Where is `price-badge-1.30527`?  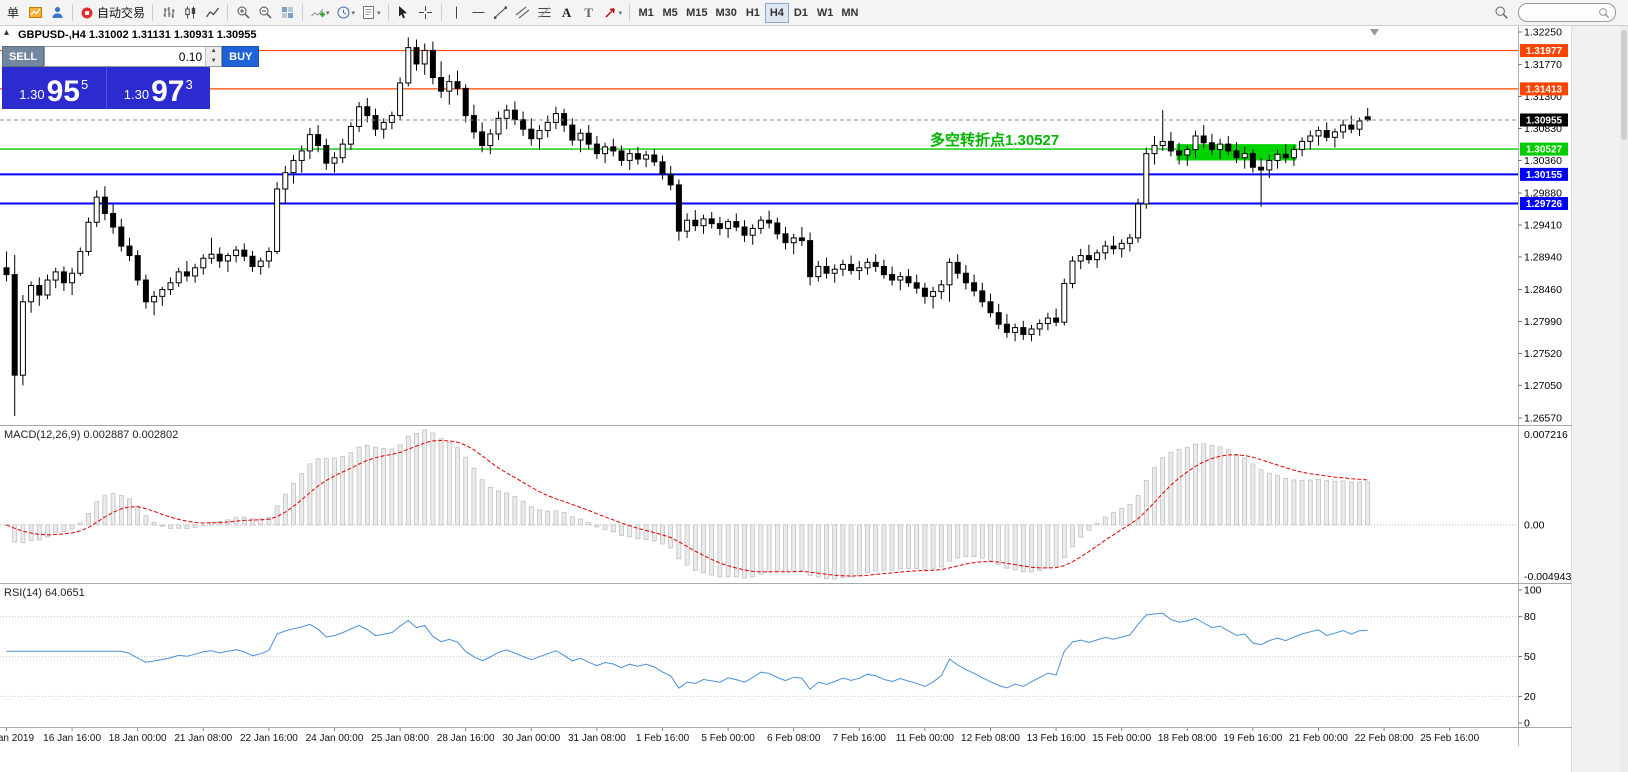
price-badge-1.30527 is located at coordinates (1544, 149).